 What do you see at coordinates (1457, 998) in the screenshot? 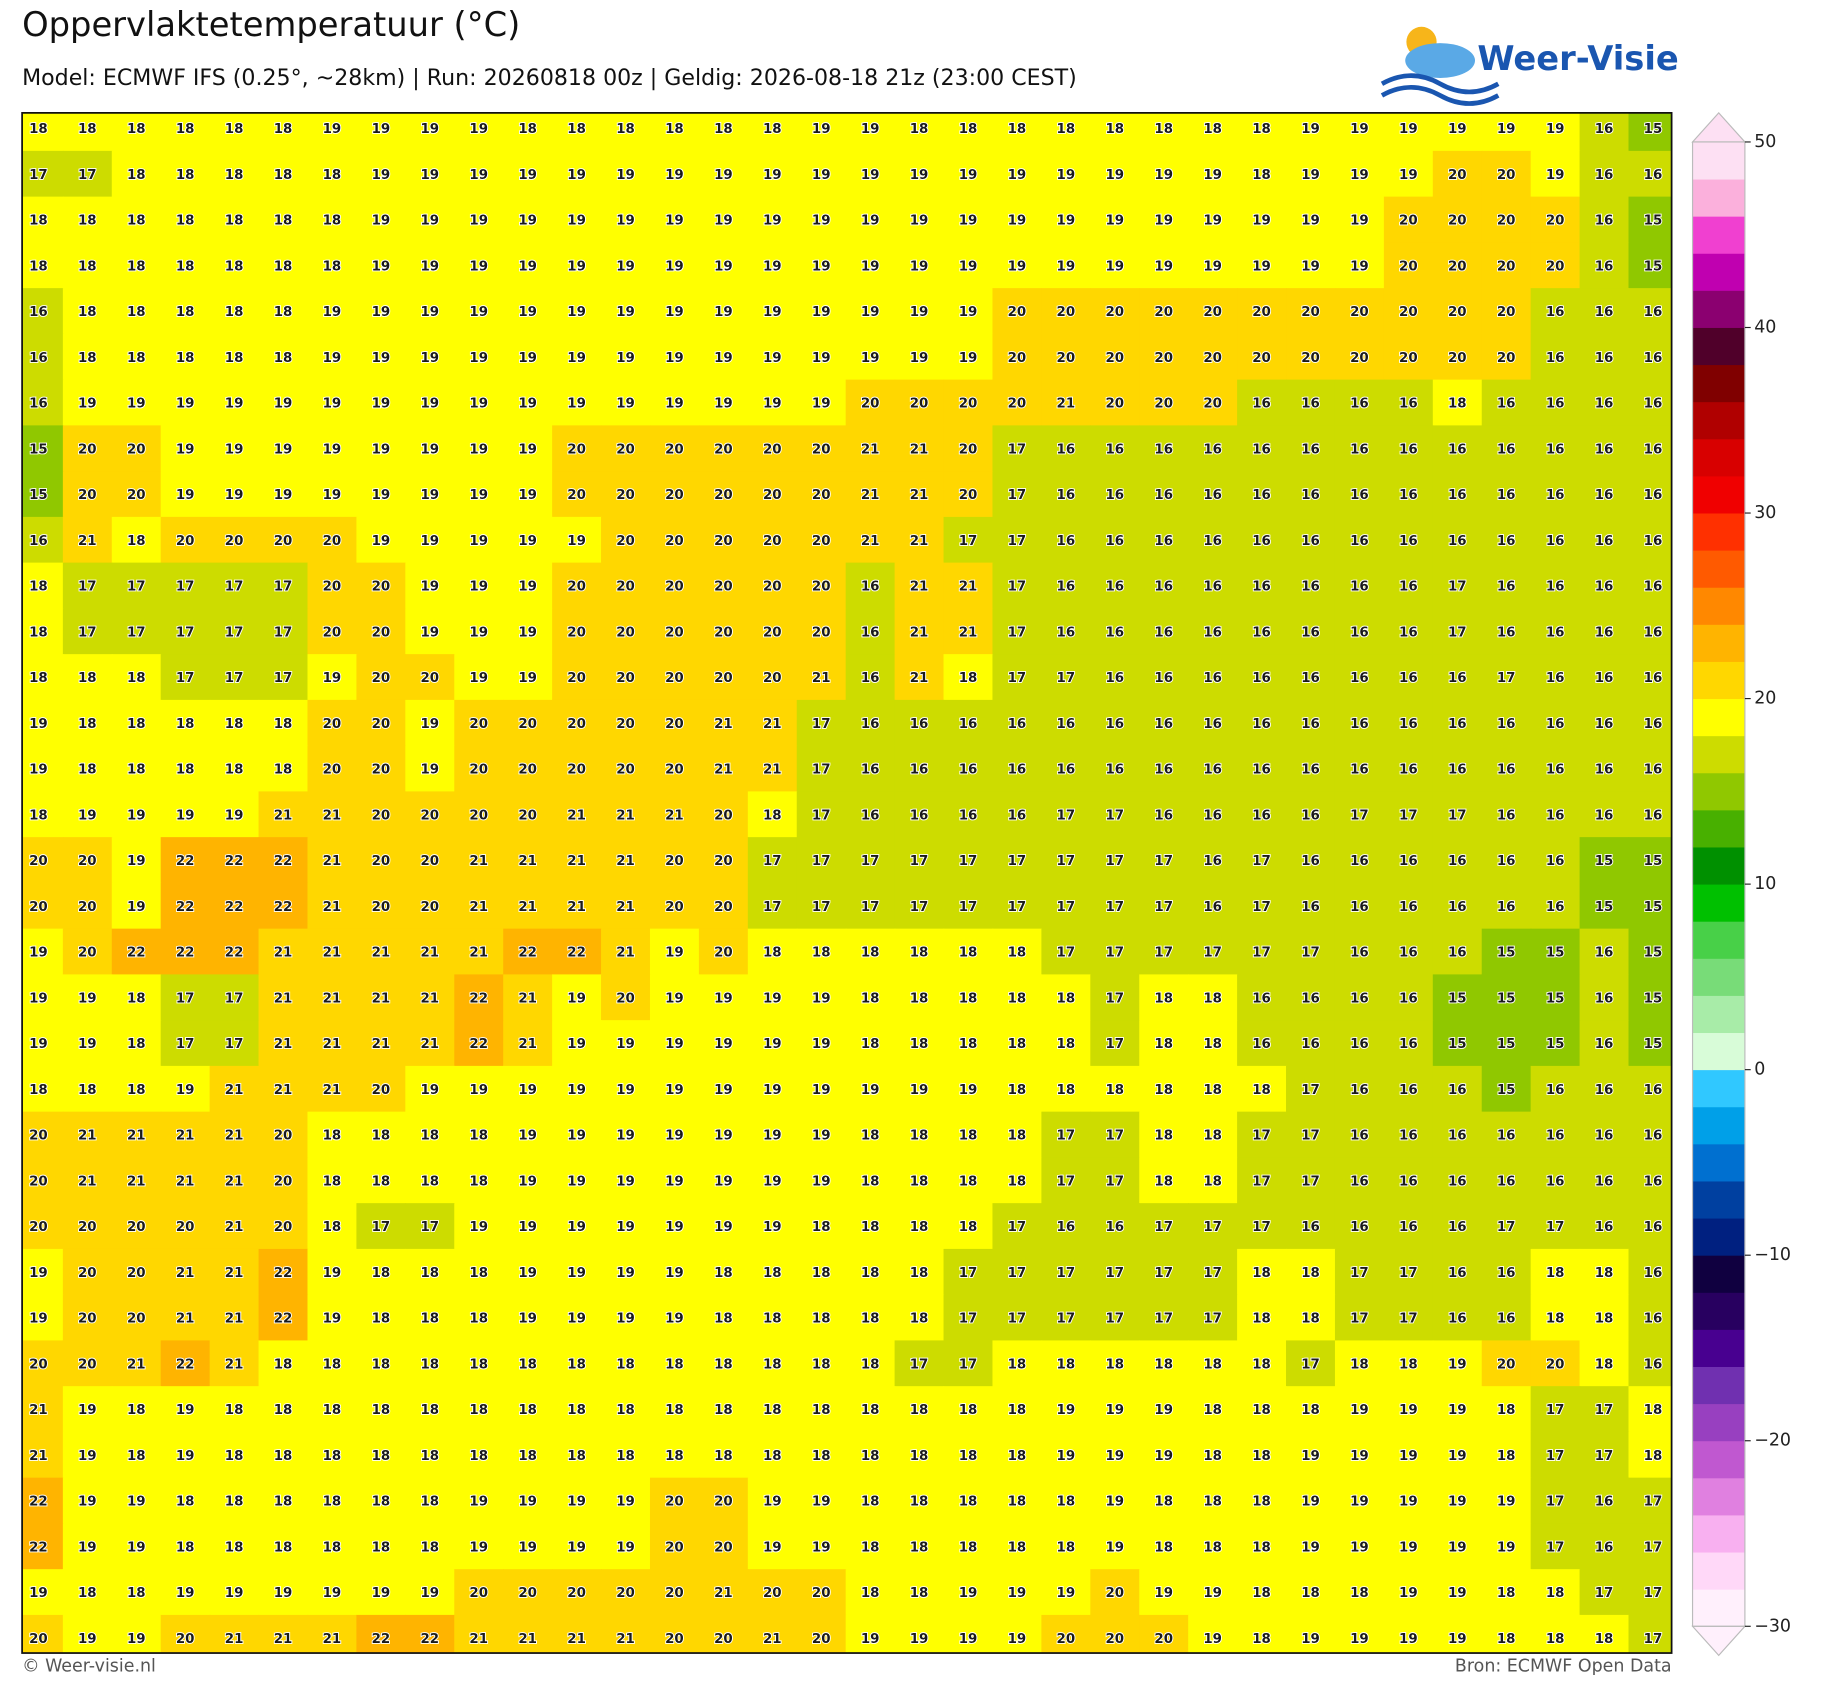
I see `temperature-value: 15` at bounding box center [1457, 998].